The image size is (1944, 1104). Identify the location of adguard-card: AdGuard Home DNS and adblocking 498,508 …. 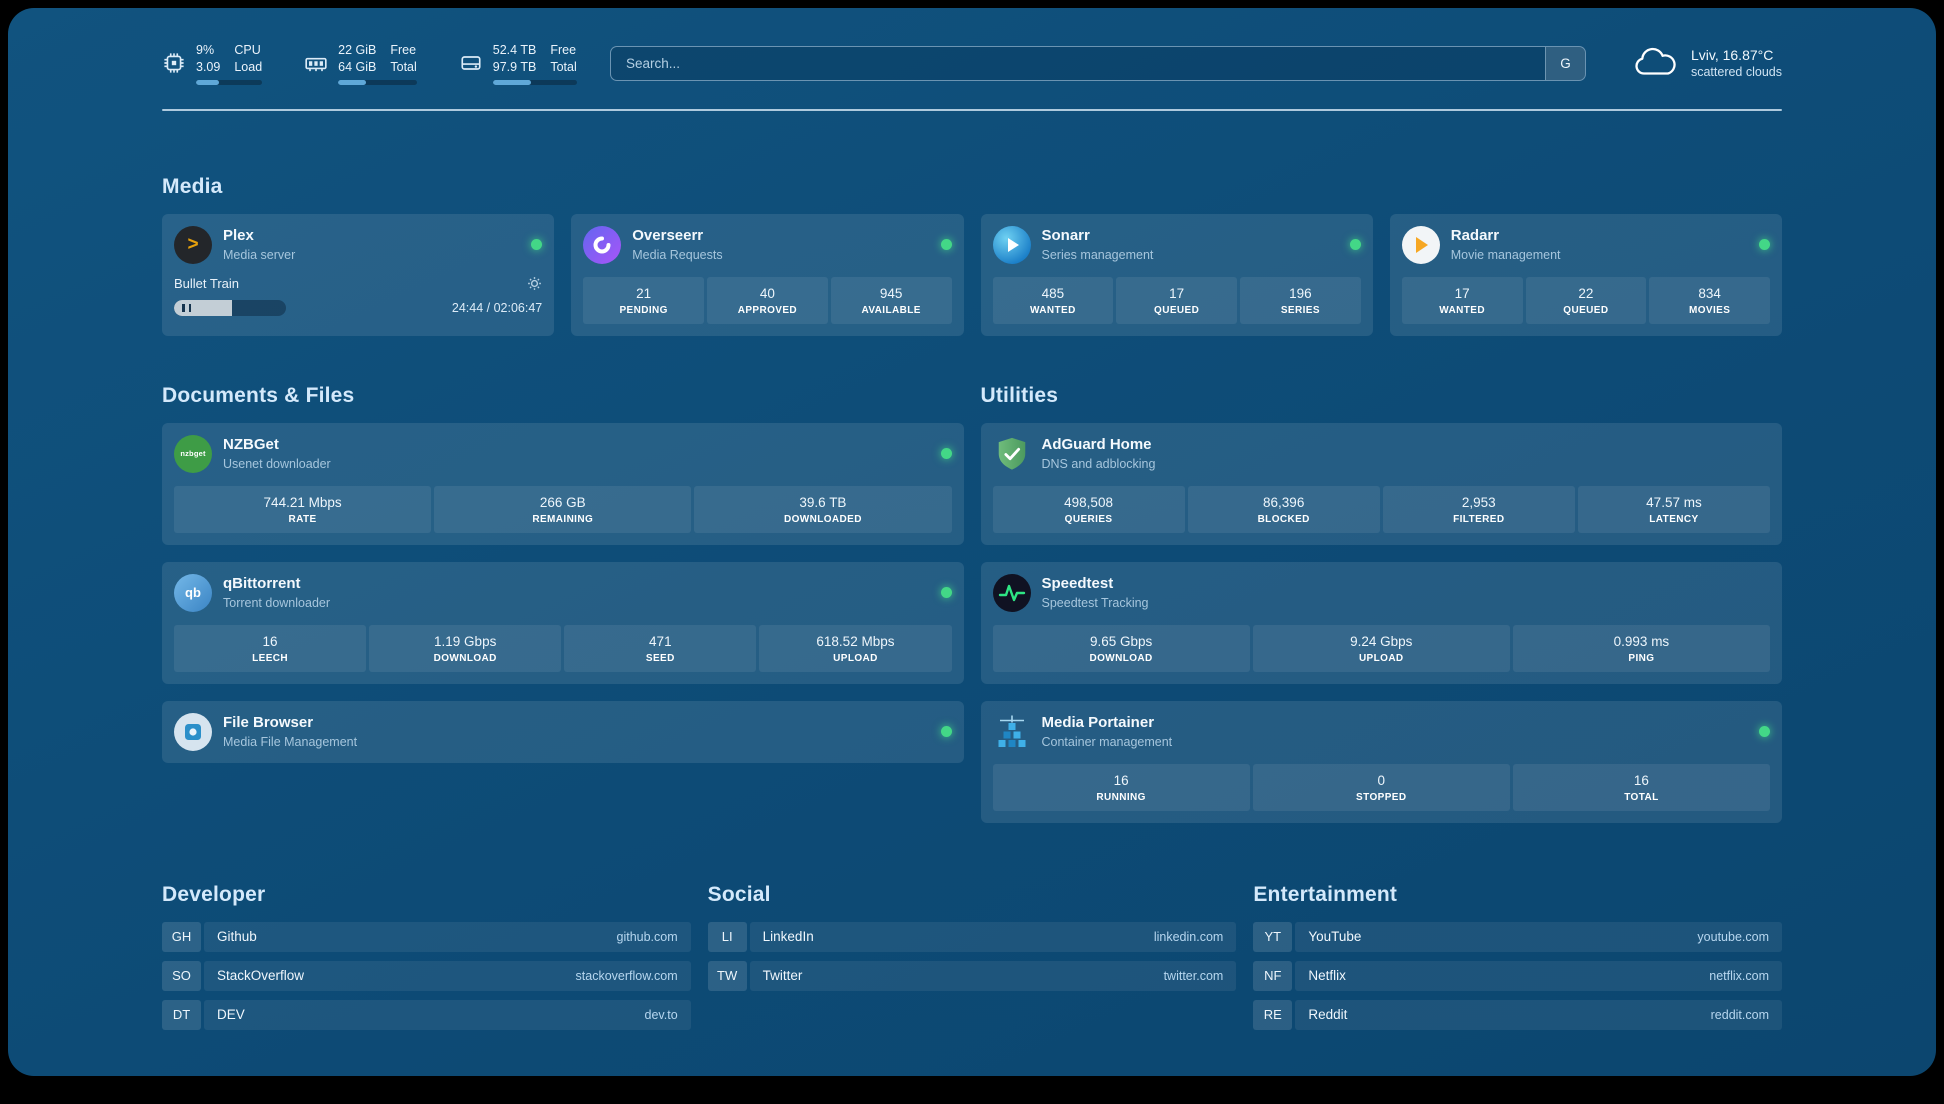
(1381, 483).